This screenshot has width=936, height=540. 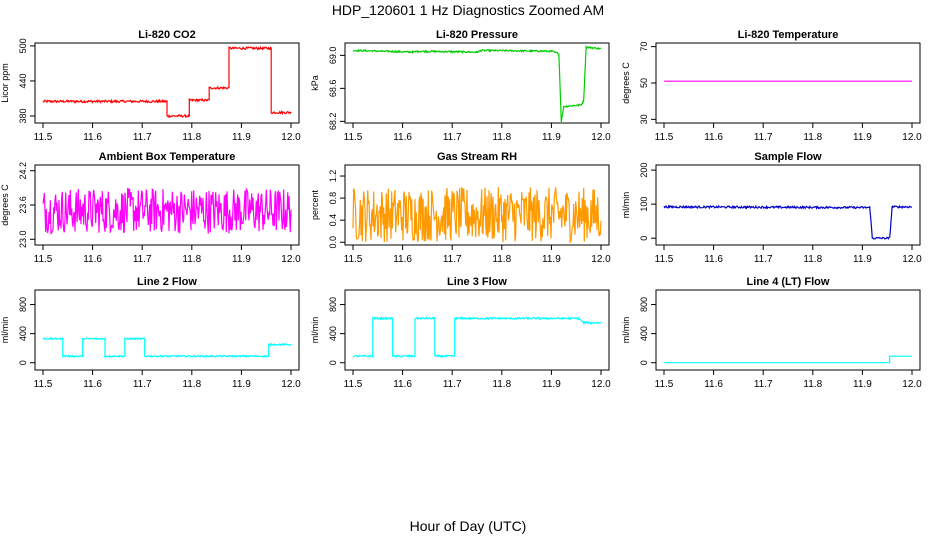 What do you see at coordinates (23, 45) in the screenshot?
I see `y-tick-label: 500` at bounding box center [23, 45].